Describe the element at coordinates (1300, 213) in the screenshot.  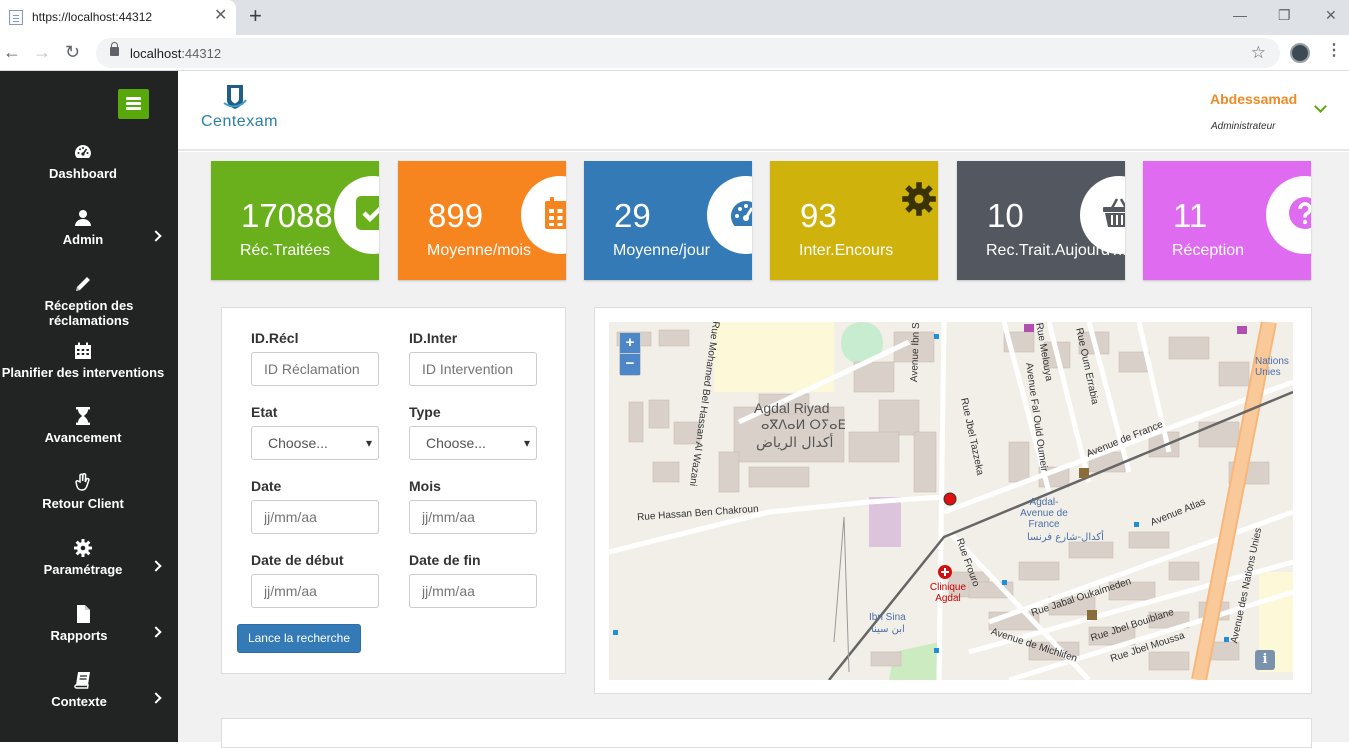
I see `question-icon` at that location.